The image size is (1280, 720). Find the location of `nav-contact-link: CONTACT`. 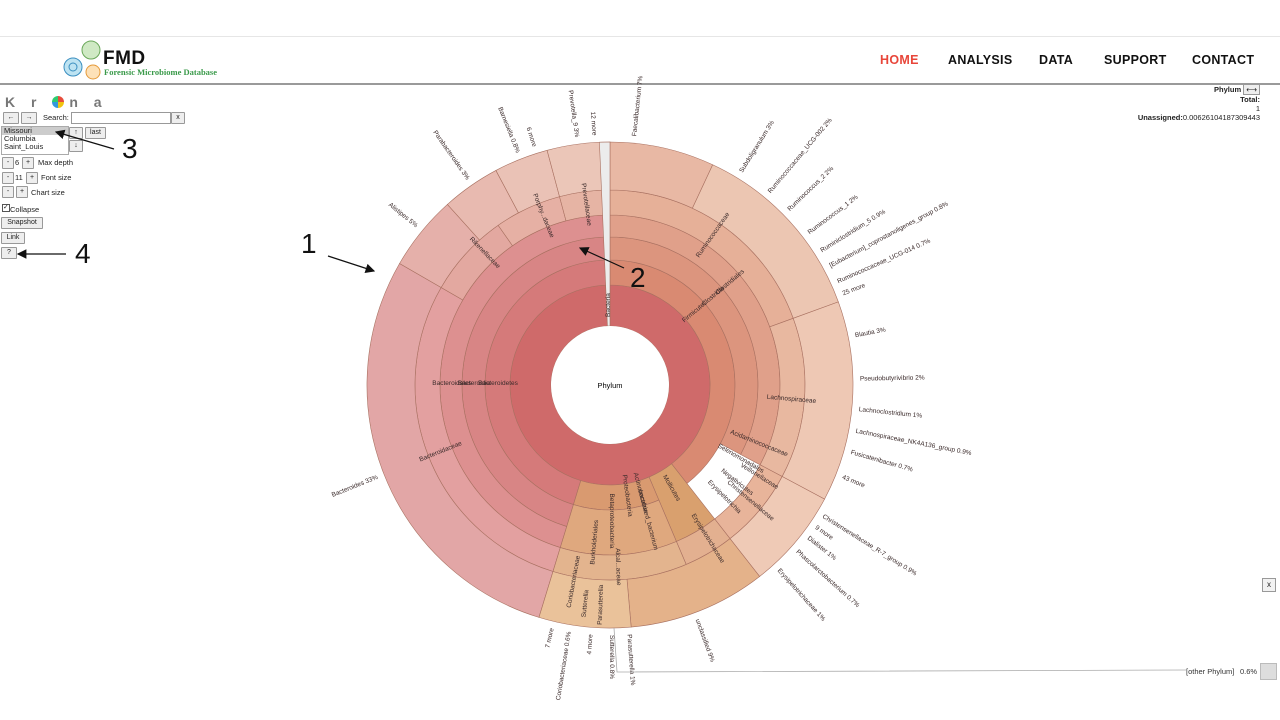

nav-contact-link: CONTACT is located at coordinates (1223, 60).